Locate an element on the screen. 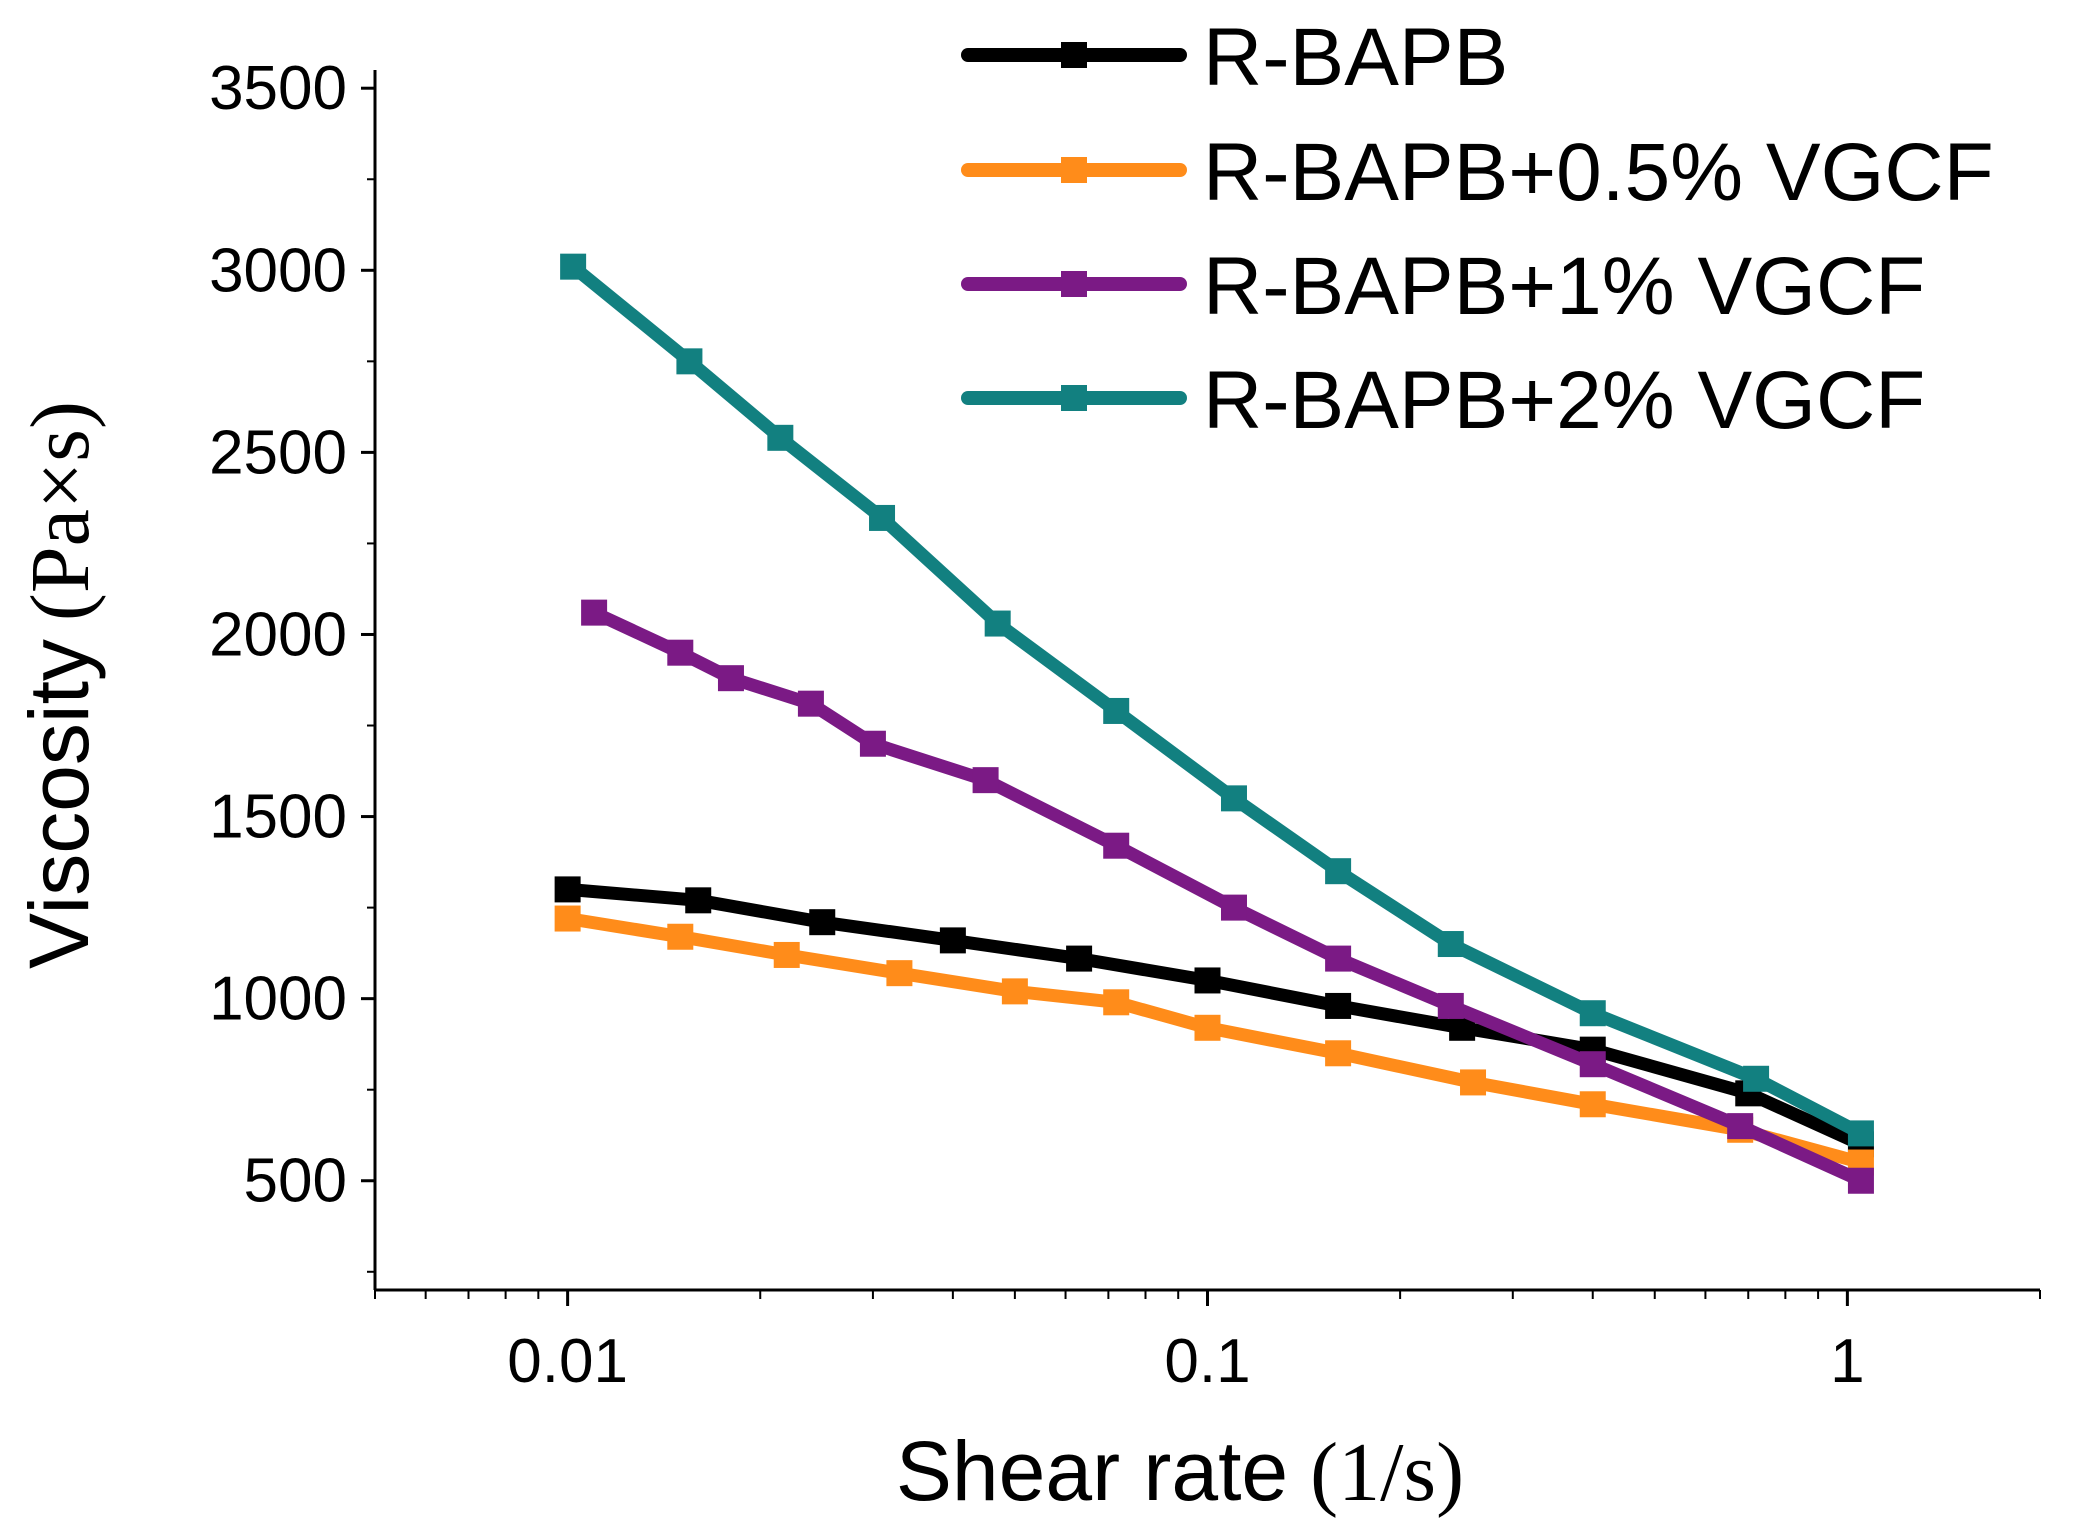  legend-item: R-BAPB+0.5% VGCF is located at coordinates (1477, 172).